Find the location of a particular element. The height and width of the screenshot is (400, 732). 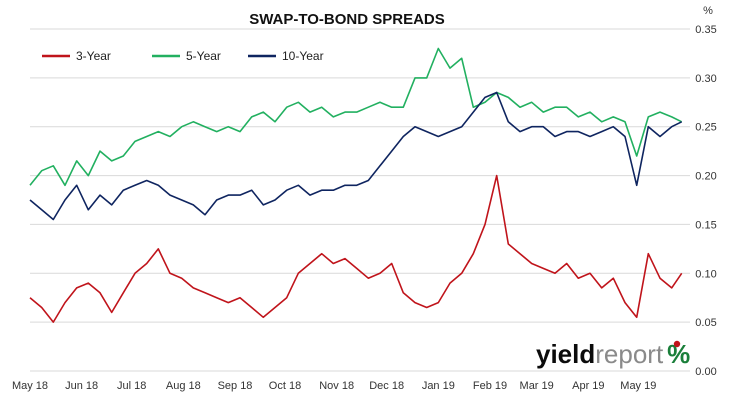

x-tick-label: Sep 18 is located at coordinates (235, 386).